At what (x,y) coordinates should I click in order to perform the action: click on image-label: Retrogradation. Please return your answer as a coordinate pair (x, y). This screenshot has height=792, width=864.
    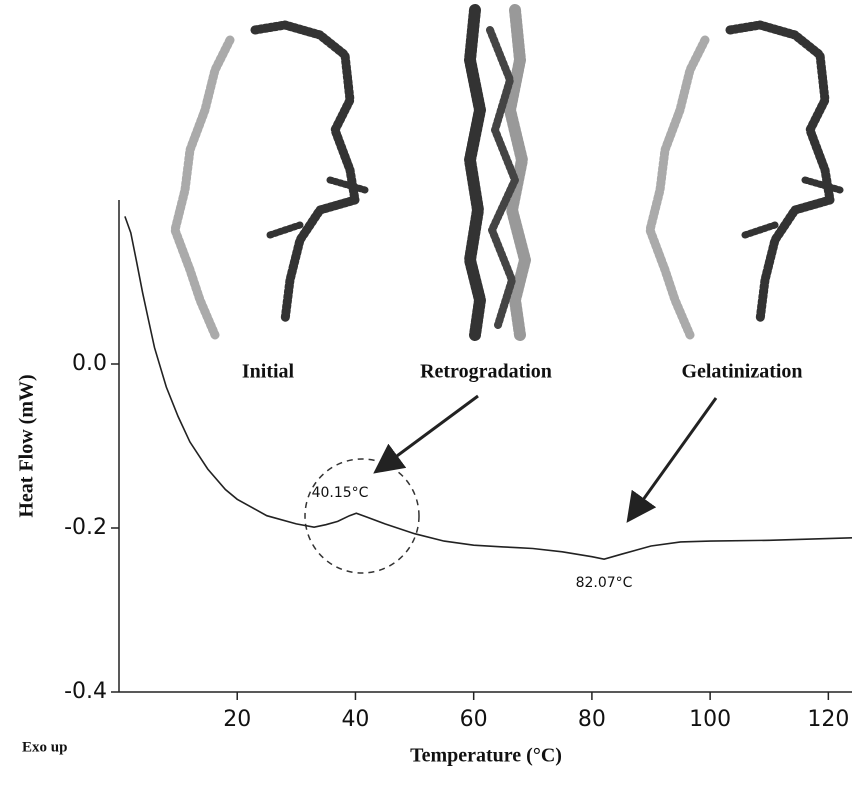
    Looking at the image, I should click on (486, 372).